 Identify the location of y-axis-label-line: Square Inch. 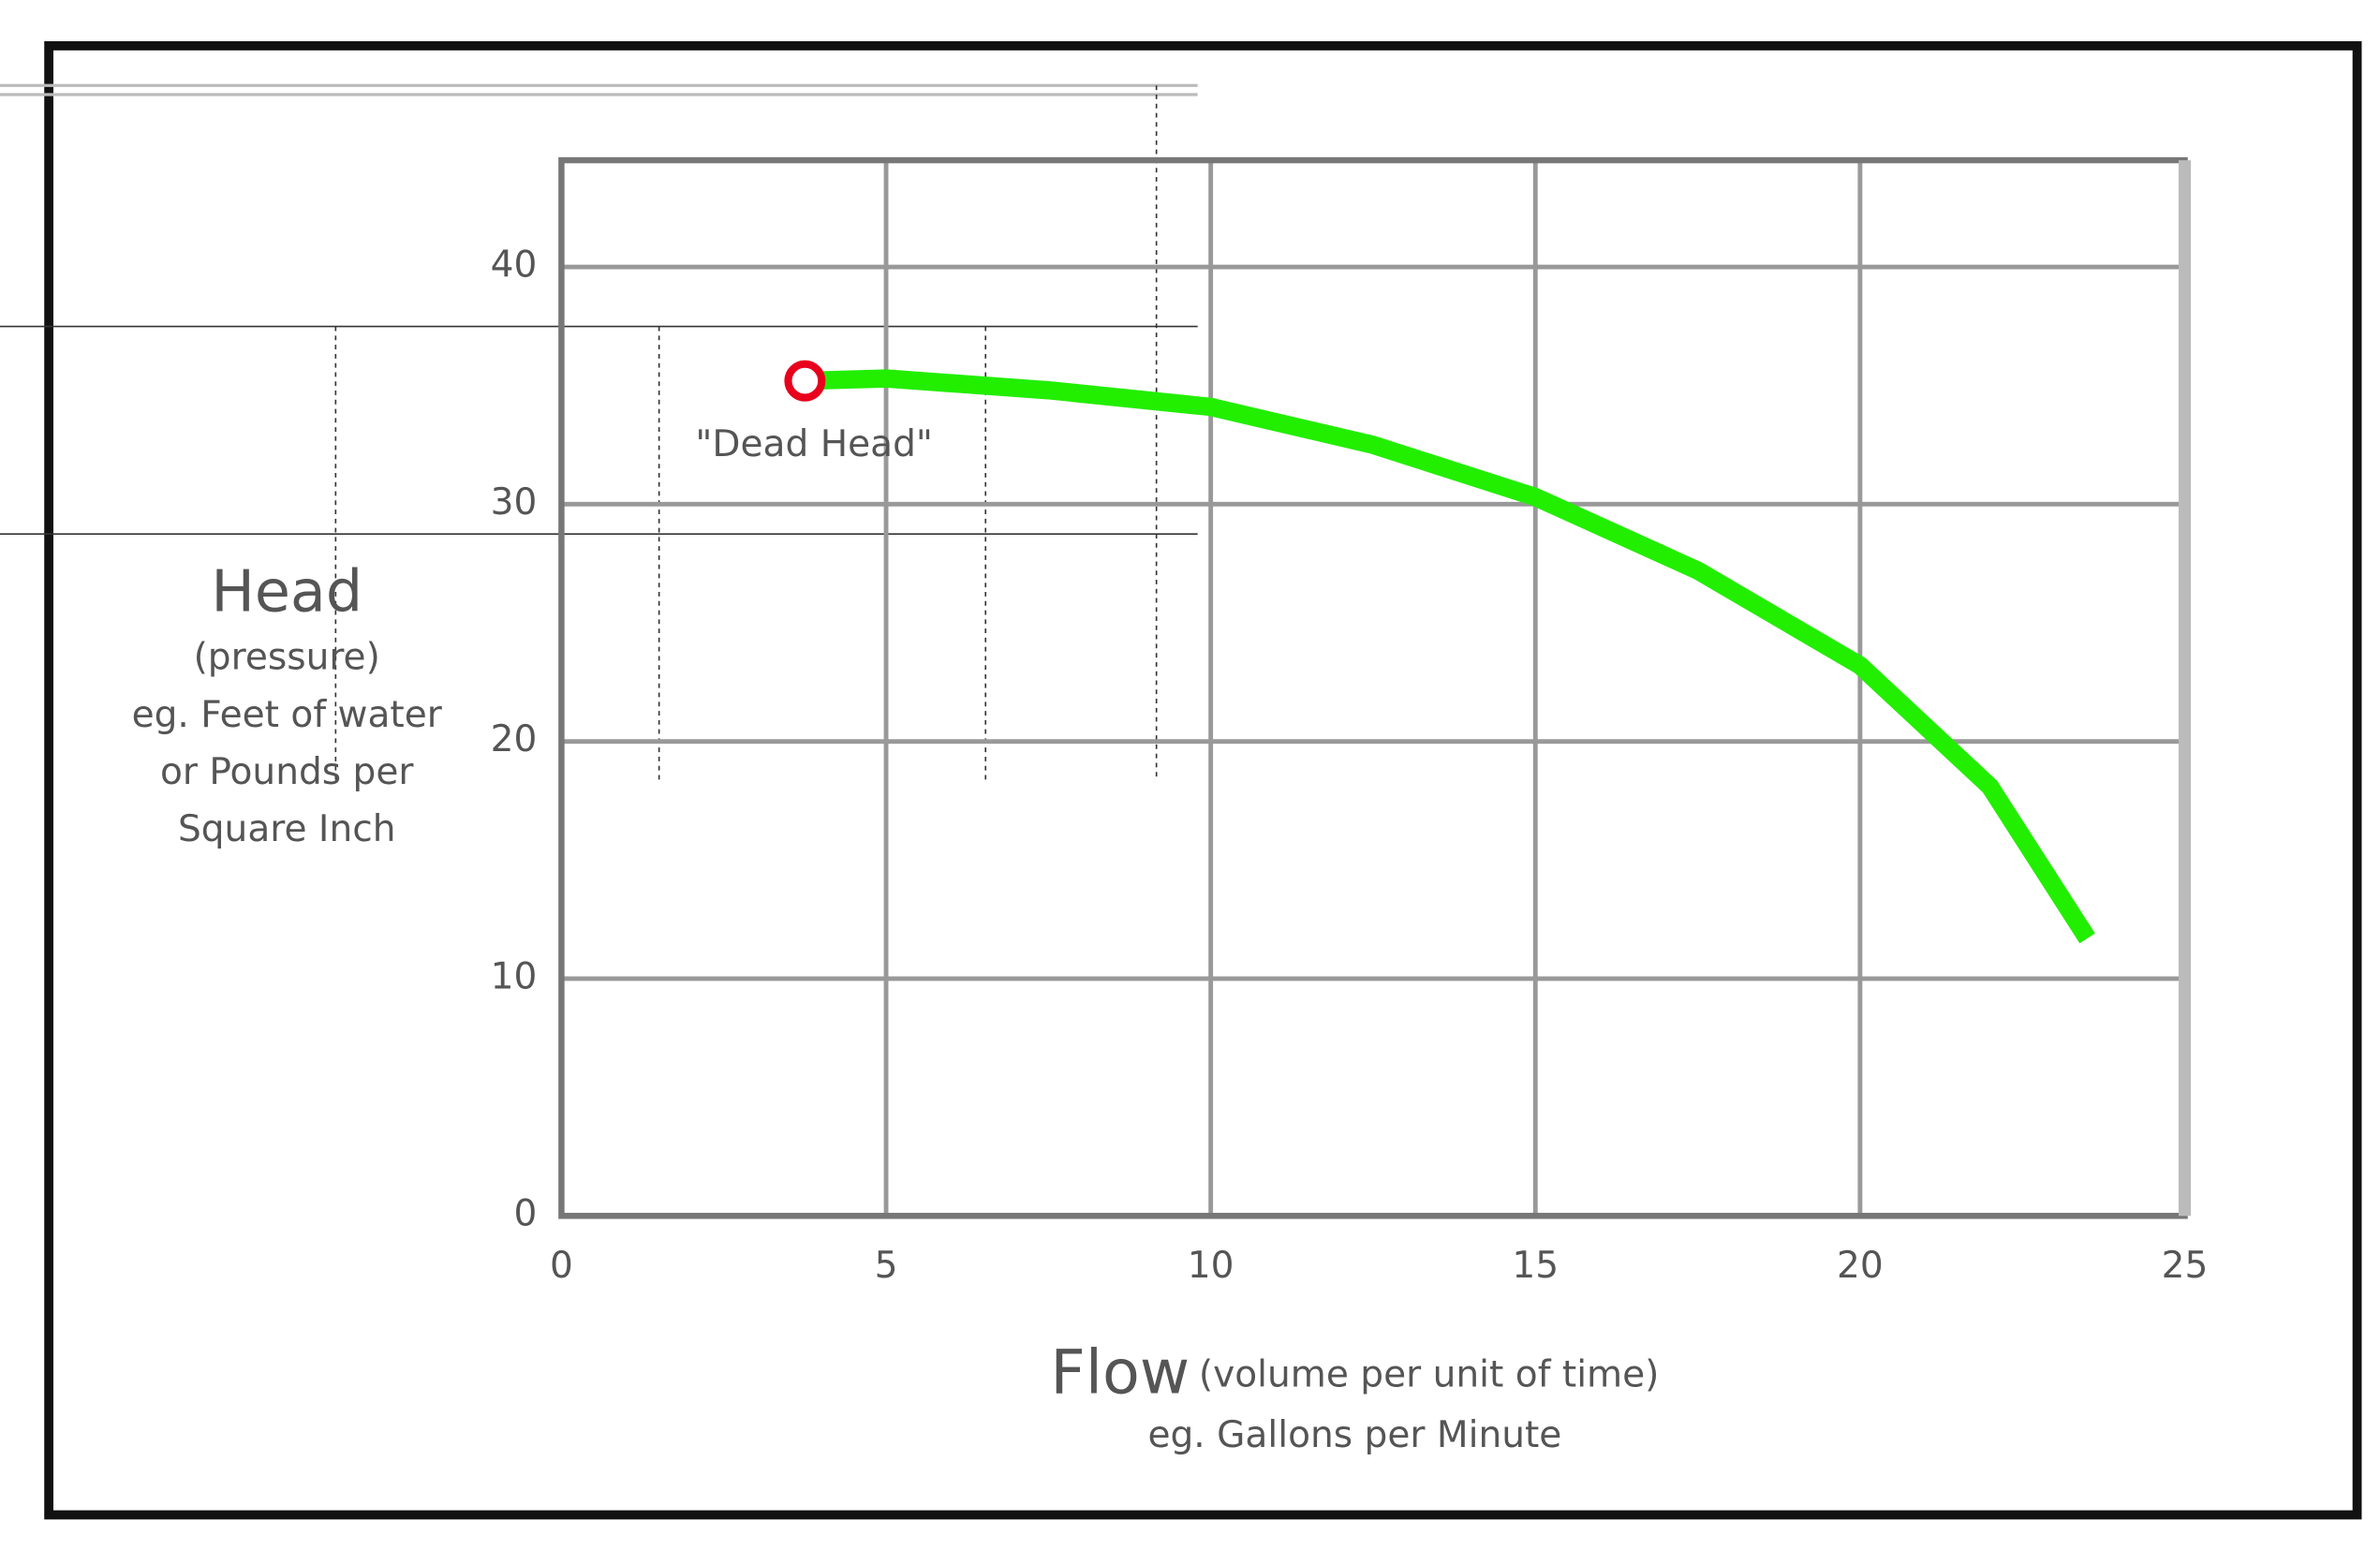
(287, 828).